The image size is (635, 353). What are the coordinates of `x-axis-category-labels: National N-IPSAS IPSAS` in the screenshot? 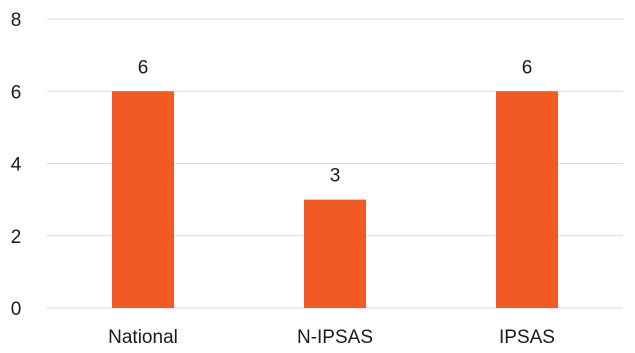 It's located at (331, 337).